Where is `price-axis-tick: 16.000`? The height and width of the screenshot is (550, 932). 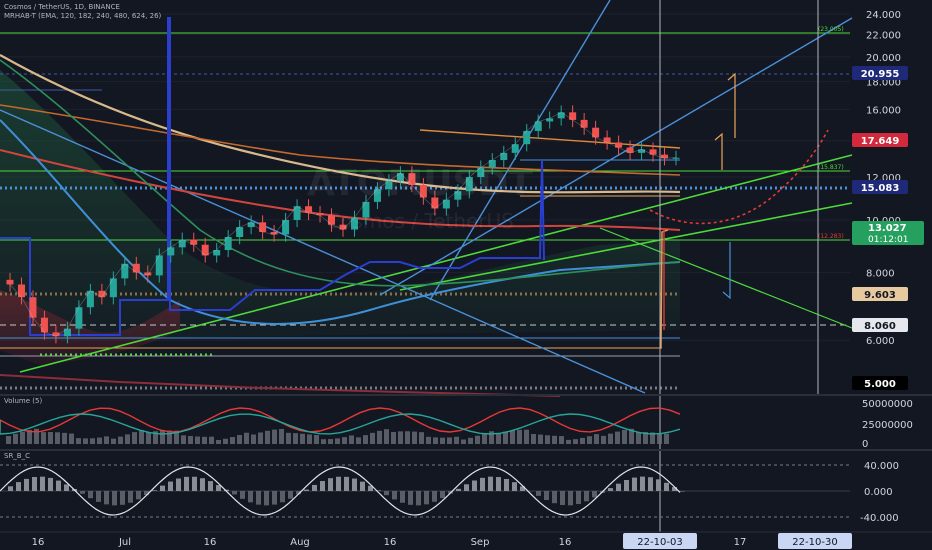
price-axis-tick: 16.000 is located at coordinates (883, 110).